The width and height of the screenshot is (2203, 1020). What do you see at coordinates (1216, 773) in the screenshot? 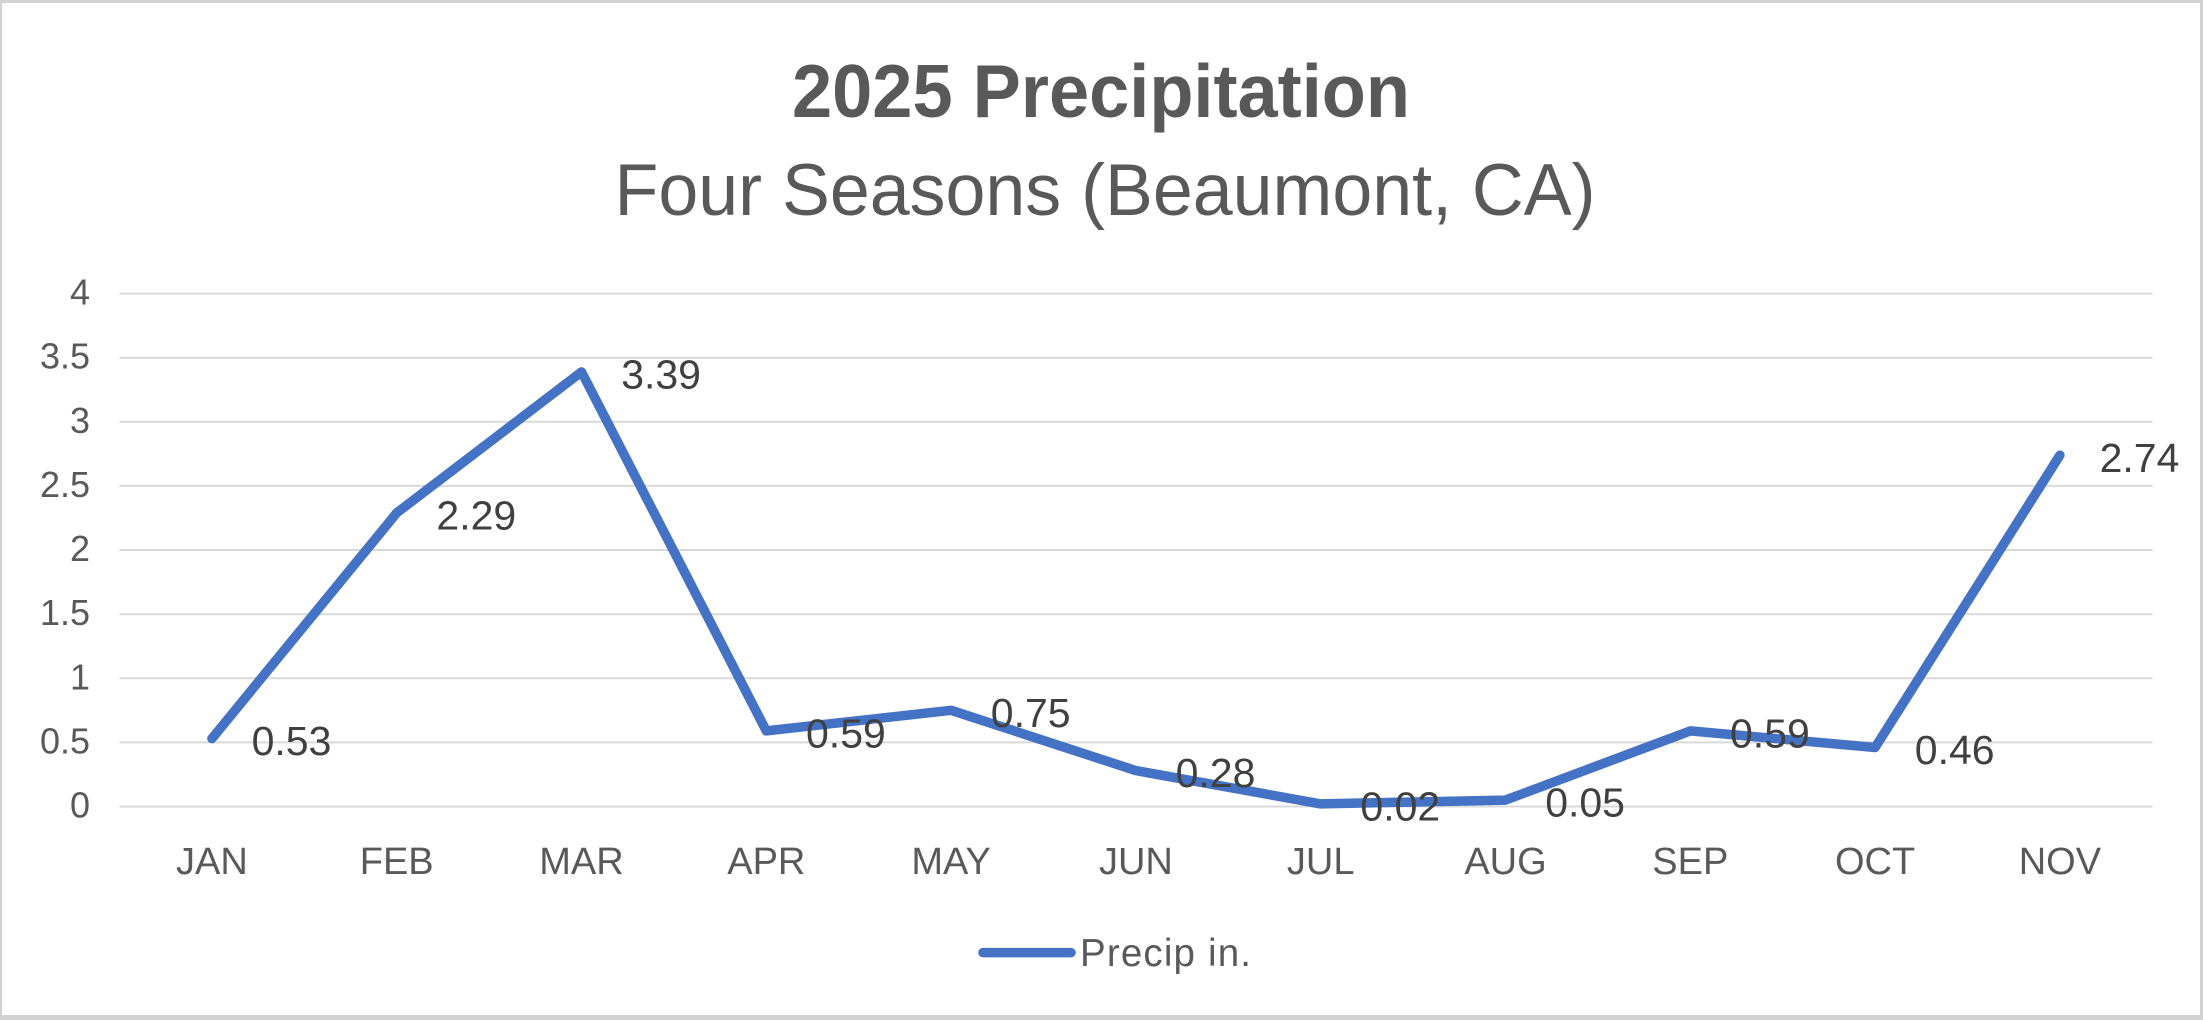
I see `svg-text: 0.28` at bounding box center [1216, 773].